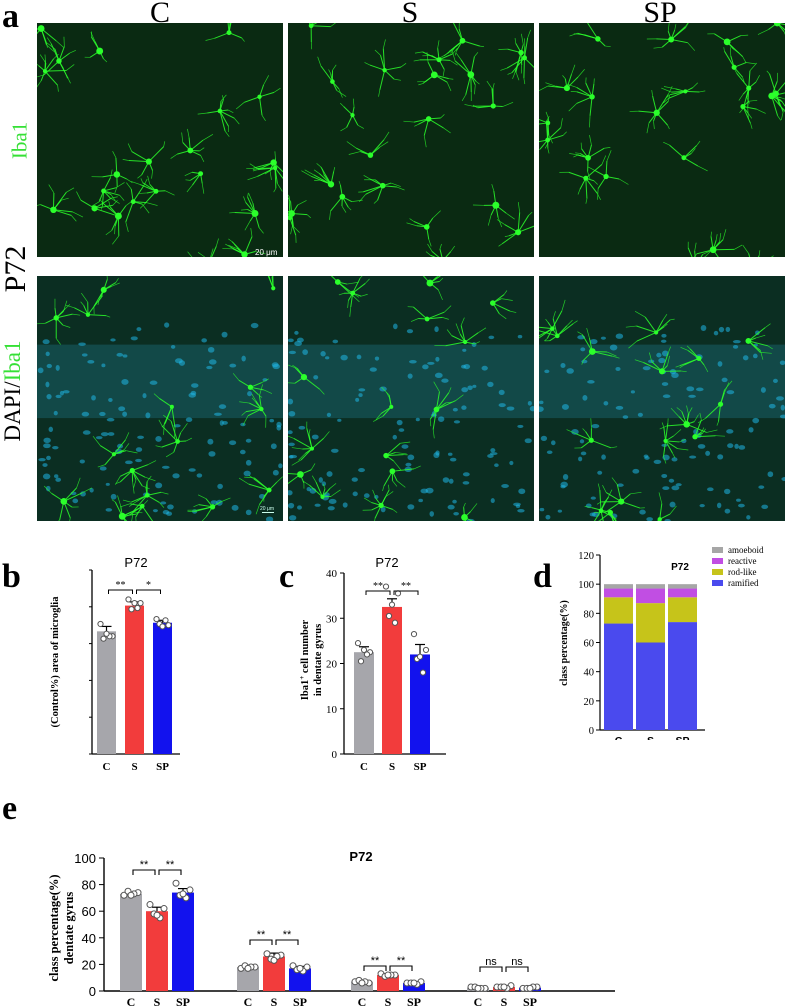  I want to click on y-tick-label: 60, so click(589, 644).